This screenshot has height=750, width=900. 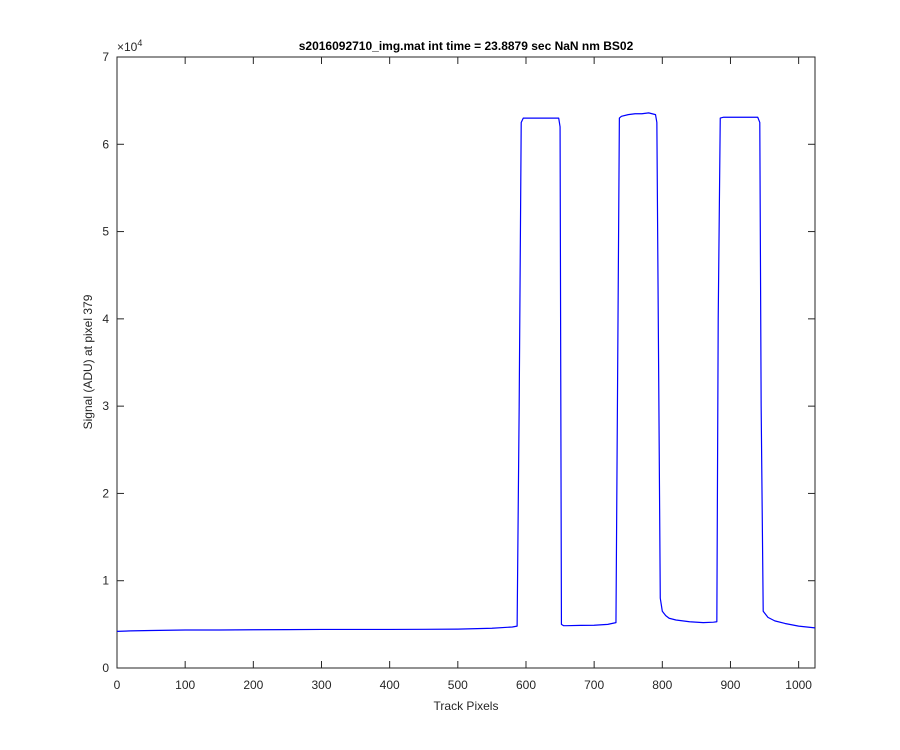 What do you see at coordinates (88, 361) in the screenshot?
I see `y-axis-label: Signal (ADU) at pixel 379` at bounding box center [88, 361].